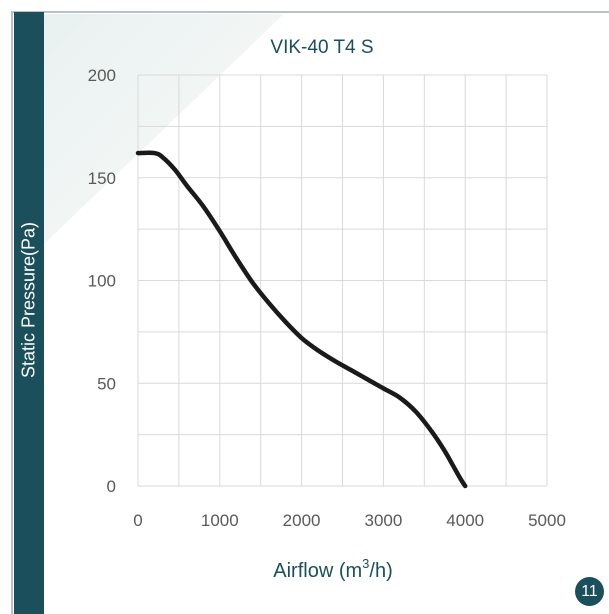 The width and height of the screenshot is (609, 614). I want to click on x-tick-label: 0, so click(137, 520).